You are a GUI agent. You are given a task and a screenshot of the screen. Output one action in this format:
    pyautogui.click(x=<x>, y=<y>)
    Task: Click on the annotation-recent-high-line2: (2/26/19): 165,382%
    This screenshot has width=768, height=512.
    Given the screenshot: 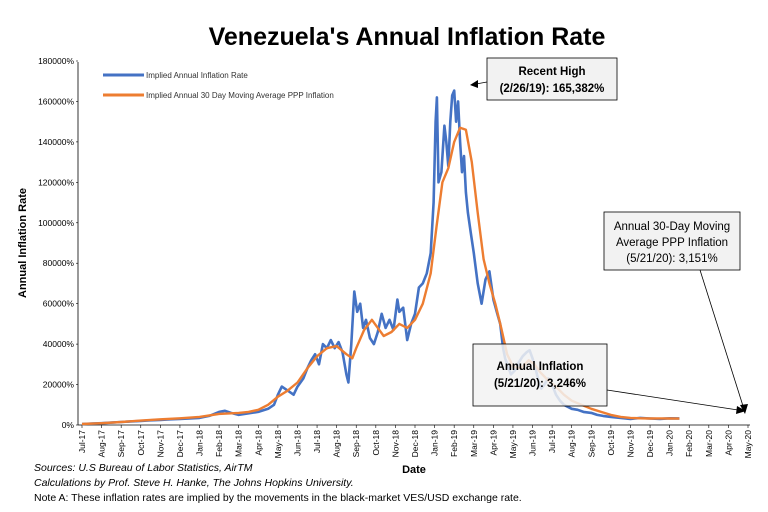 What is the action you would take?
    pyautogui.click(x=552, y=89)
    